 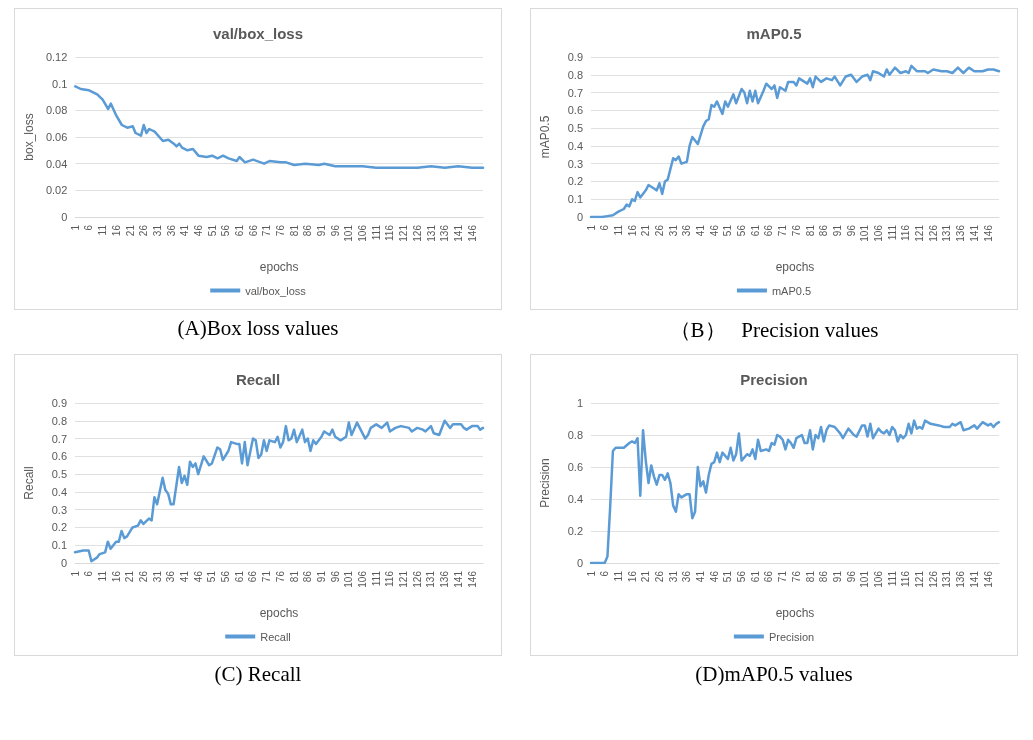 What do you see at coordinates (59, 438) in the screenshot?
I see `y-tick-label: 0.7` at bounding box center [59, 438].